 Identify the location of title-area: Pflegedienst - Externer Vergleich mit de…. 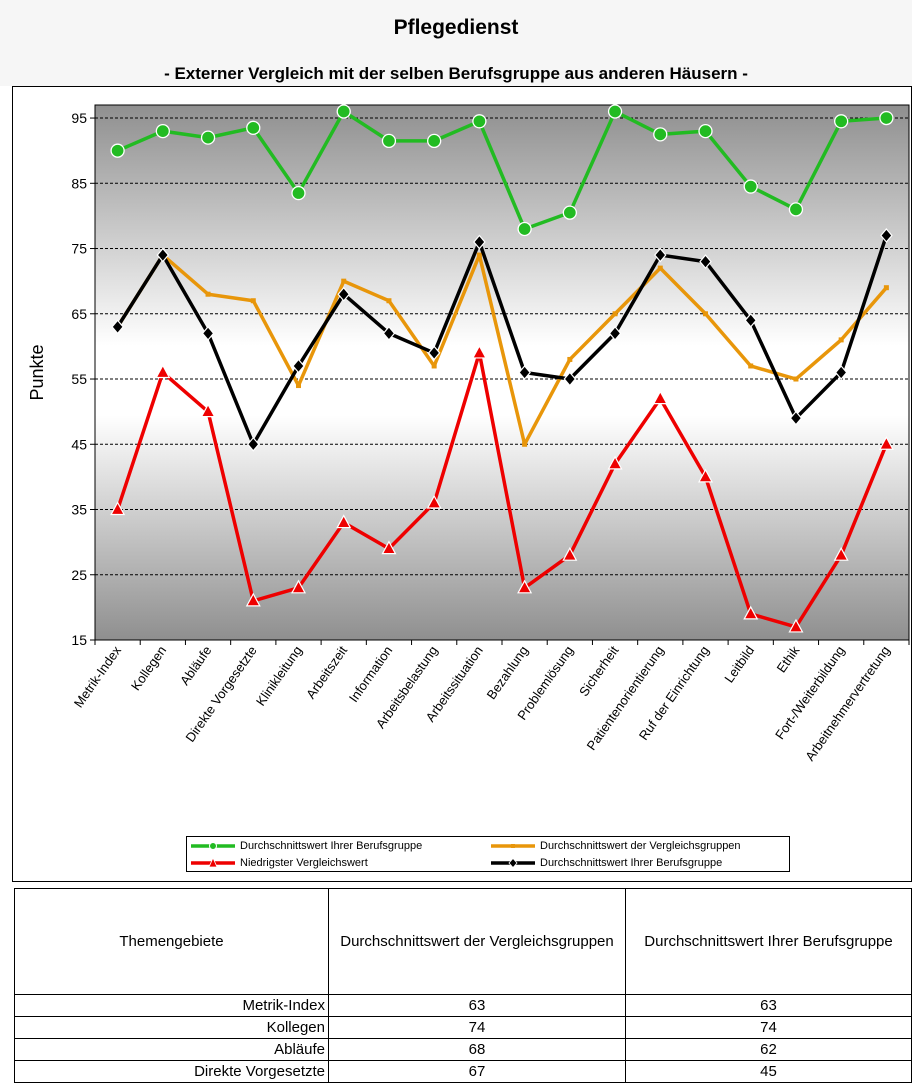
(456, 43).